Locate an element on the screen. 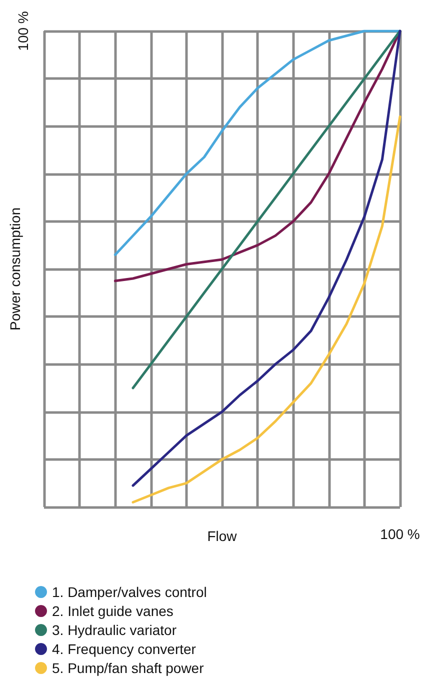 This screenshot has width=422, height=691. legend-label: 2. Inlet guide vanes is located at coordinates (113, 611).